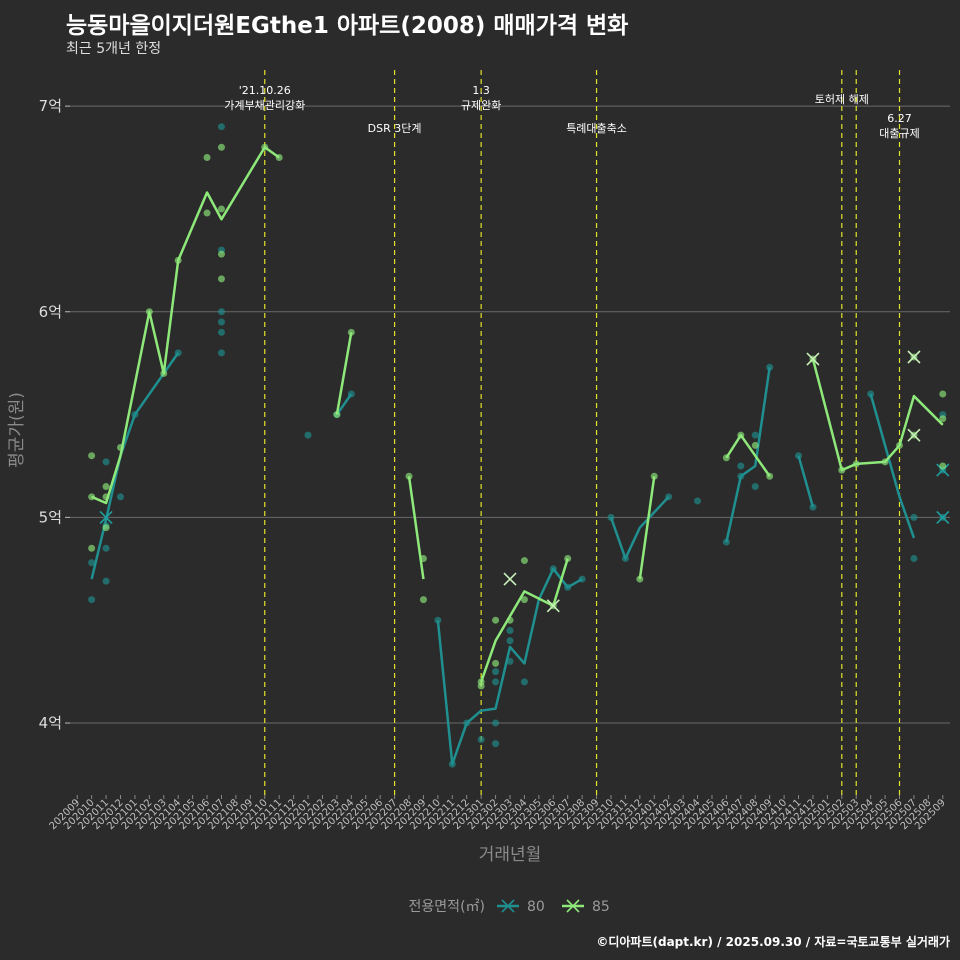 This screenshot has height=960, width=960. Describe the element at coordinates (899, 133) in the screenshot. I see `event-annotation: 대출규제` at that location.